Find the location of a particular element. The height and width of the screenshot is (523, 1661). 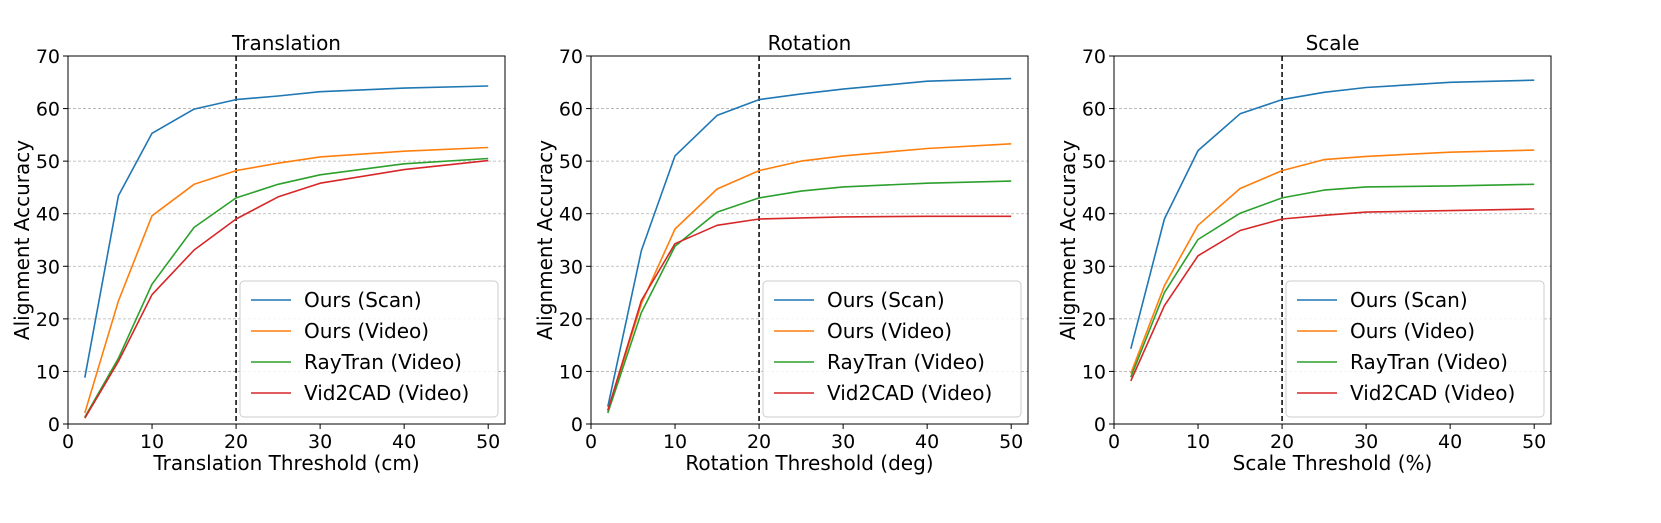

x-axis-label: Scale Threshold (%) is located at coordinates (1333, 463).